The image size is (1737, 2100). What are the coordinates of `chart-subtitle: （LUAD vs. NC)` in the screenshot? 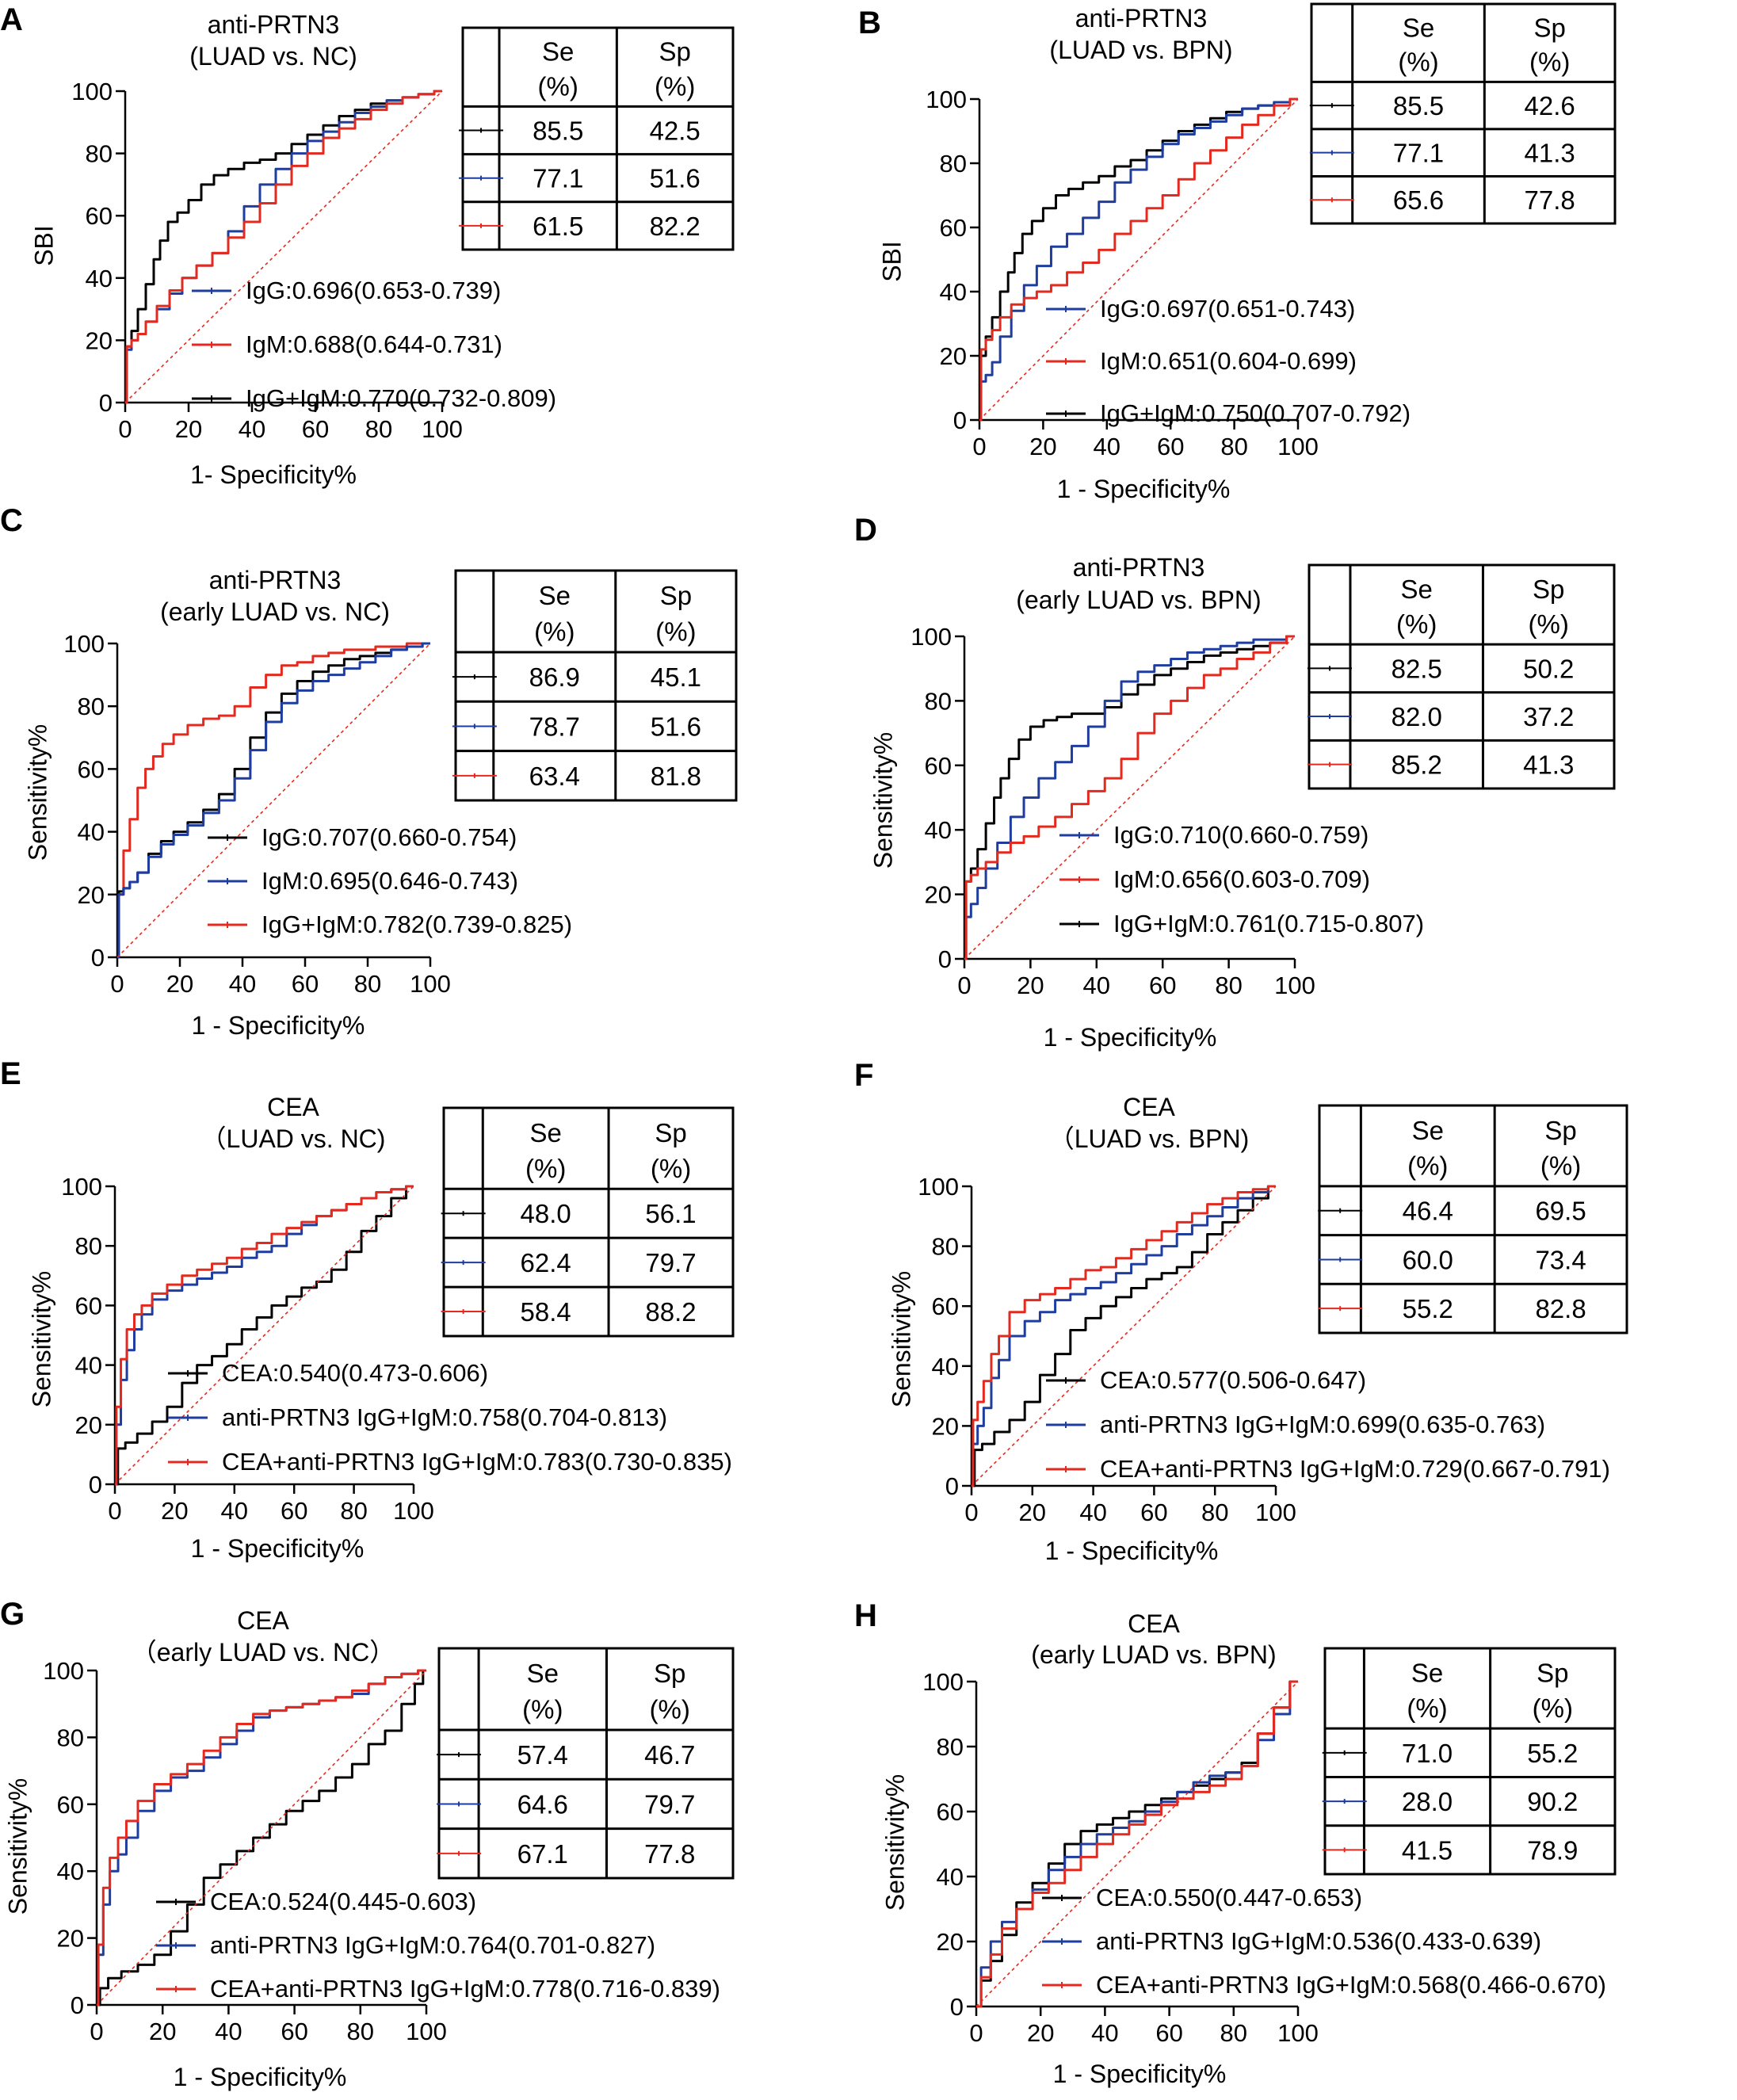 It's located at (293, 1138).